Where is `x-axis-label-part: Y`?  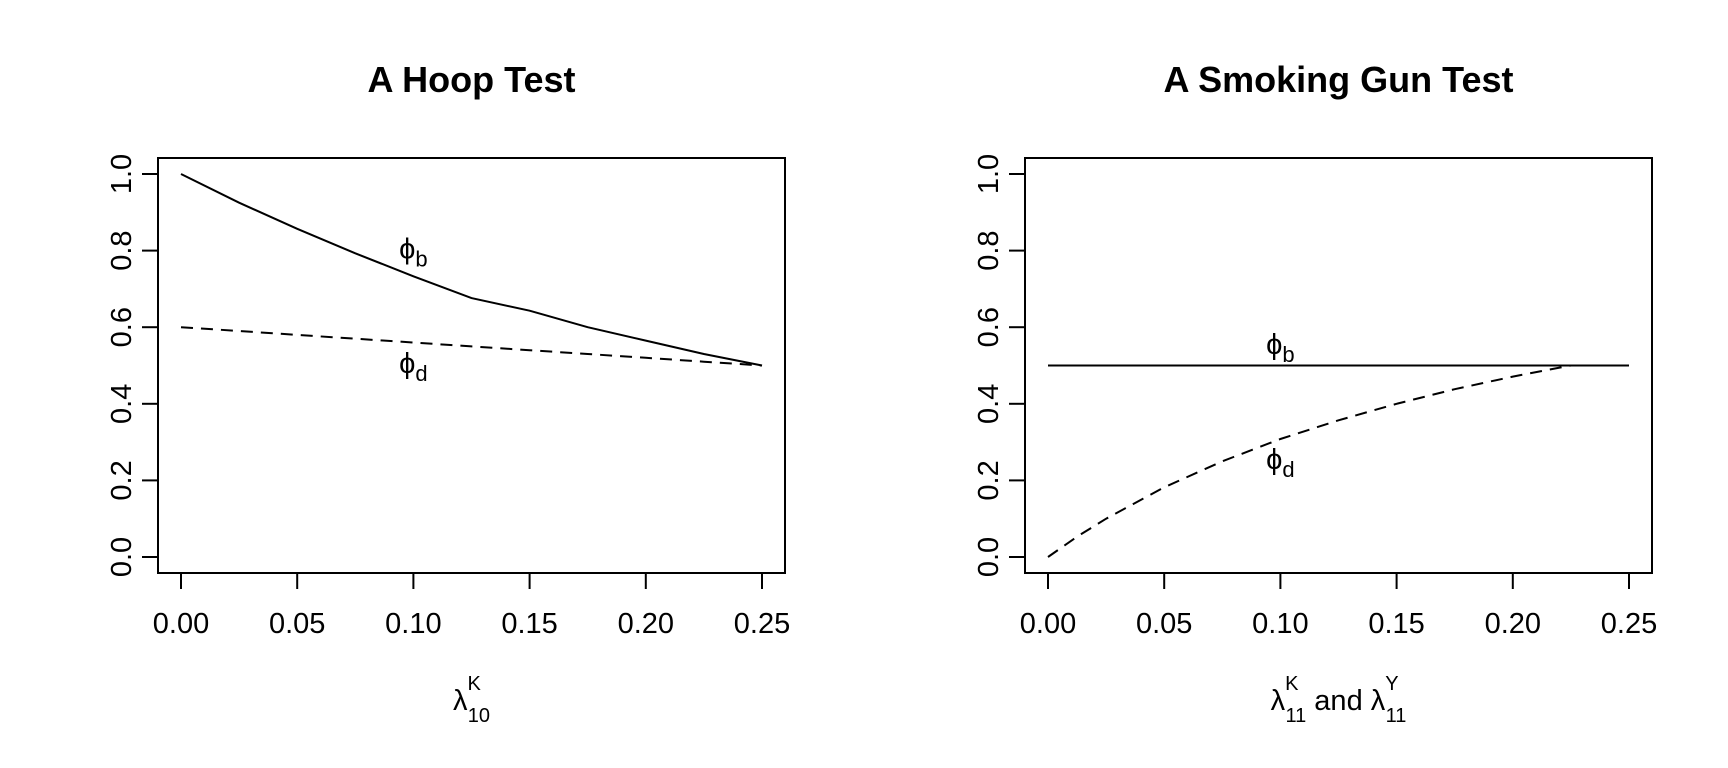 x-axis-label-part: Y is located at coordinates (1391, 684).